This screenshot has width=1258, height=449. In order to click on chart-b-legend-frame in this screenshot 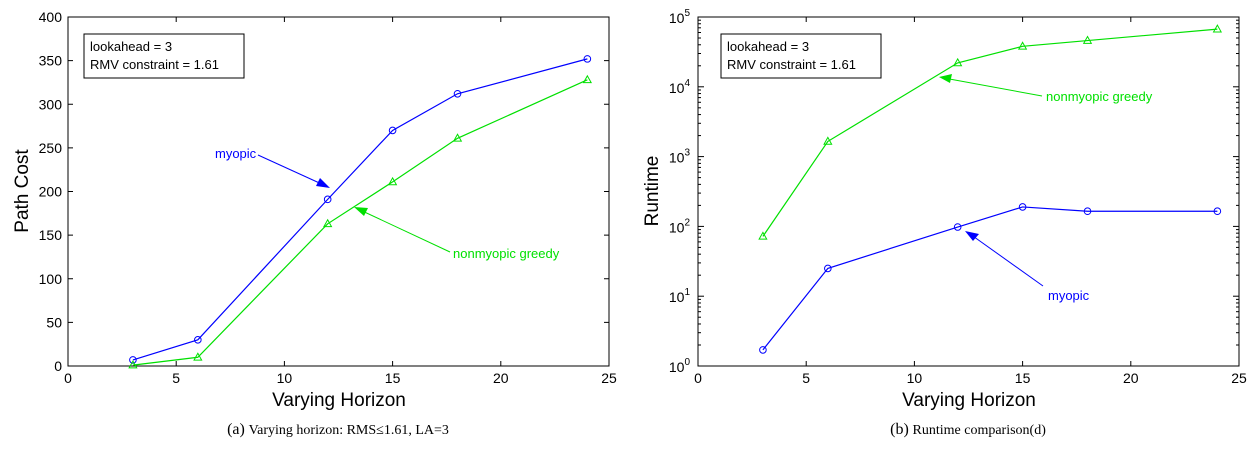, I will do `click(801, 56)`.